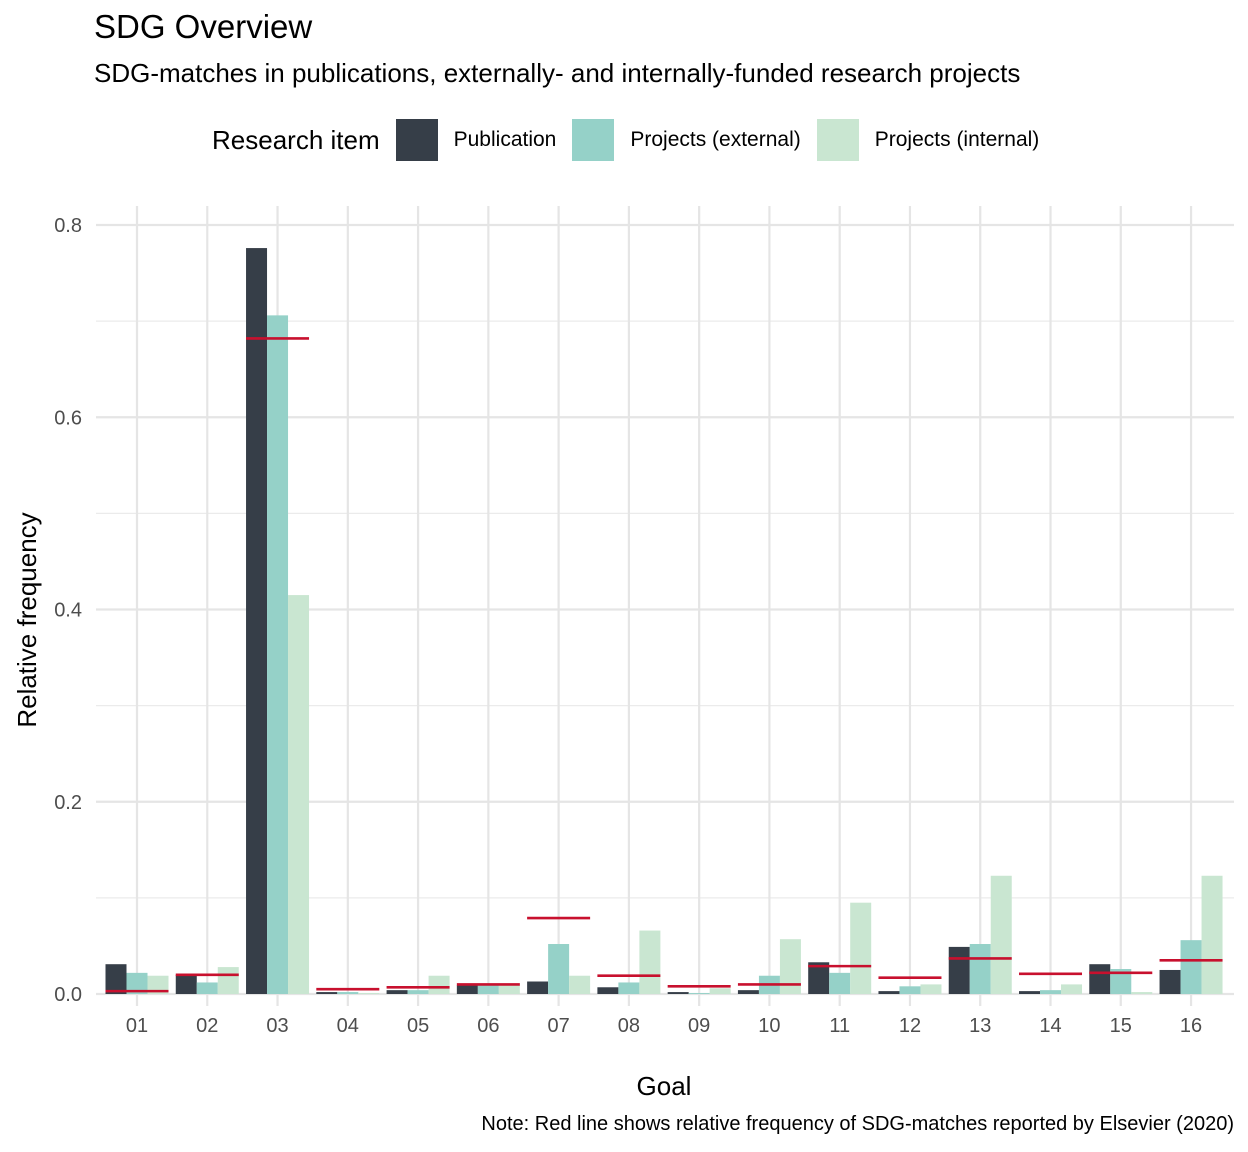 The height and width of the screenshot is (1152, 1248). I want to click on y-axis-title: Relative frequency, so click(27, 619).